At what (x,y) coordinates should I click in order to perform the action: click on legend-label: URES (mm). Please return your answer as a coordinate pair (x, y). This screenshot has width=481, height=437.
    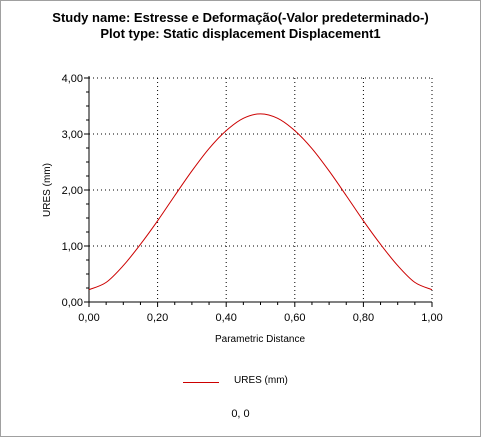
    Looking at the image, I should click on (261, 380).